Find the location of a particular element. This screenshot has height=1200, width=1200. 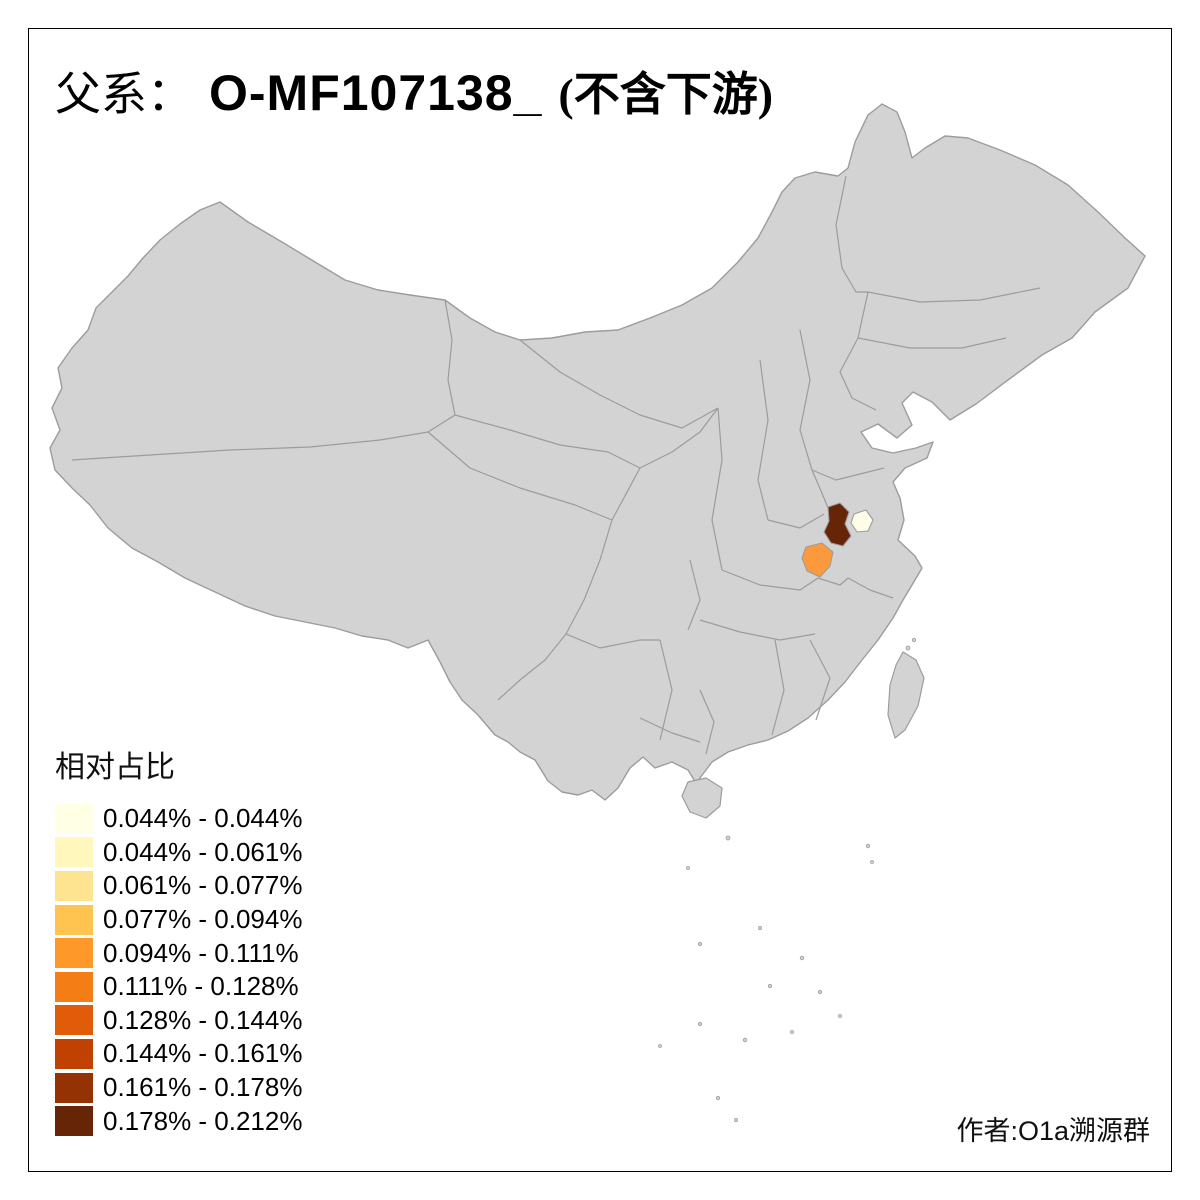

legend-item: 0.161% - 0.178% is located at coordinates (178, 1088).